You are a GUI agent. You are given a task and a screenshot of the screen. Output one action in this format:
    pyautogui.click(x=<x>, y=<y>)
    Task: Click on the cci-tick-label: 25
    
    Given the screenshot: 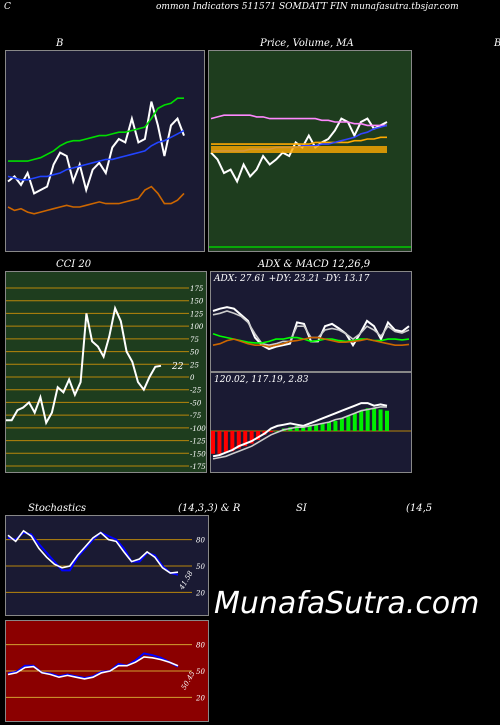 What is the action you would take?
    pyautogui.click(x=194, y=365)
    